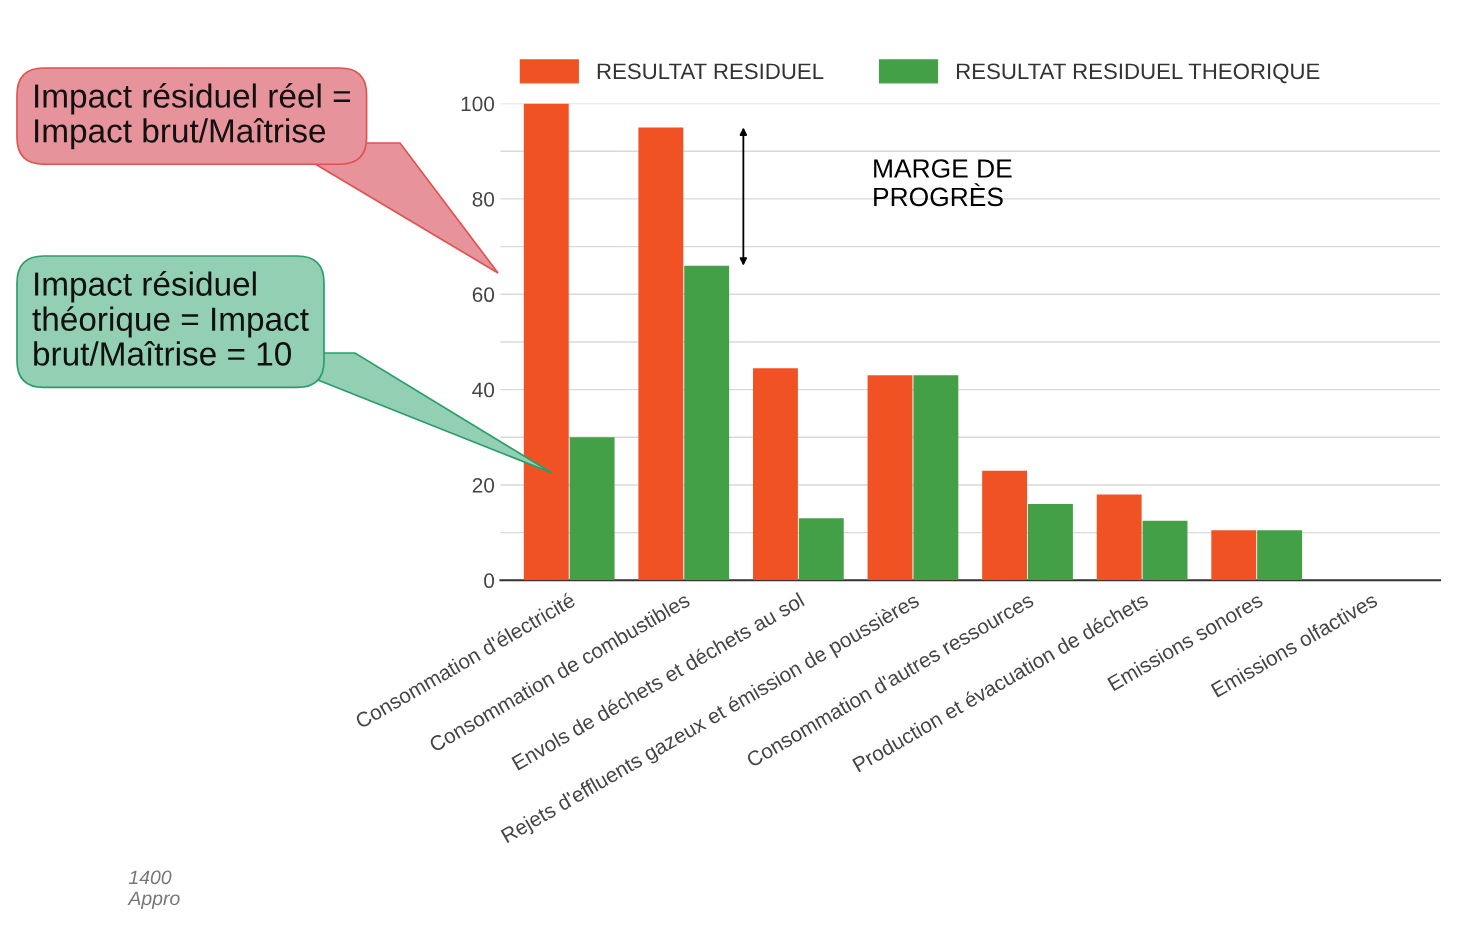 The height and width of the screenshot is (933, 1459). Describe the element at coordinates (483, 390) in the screenshot. I see `y-tick-label: 40` at that location.